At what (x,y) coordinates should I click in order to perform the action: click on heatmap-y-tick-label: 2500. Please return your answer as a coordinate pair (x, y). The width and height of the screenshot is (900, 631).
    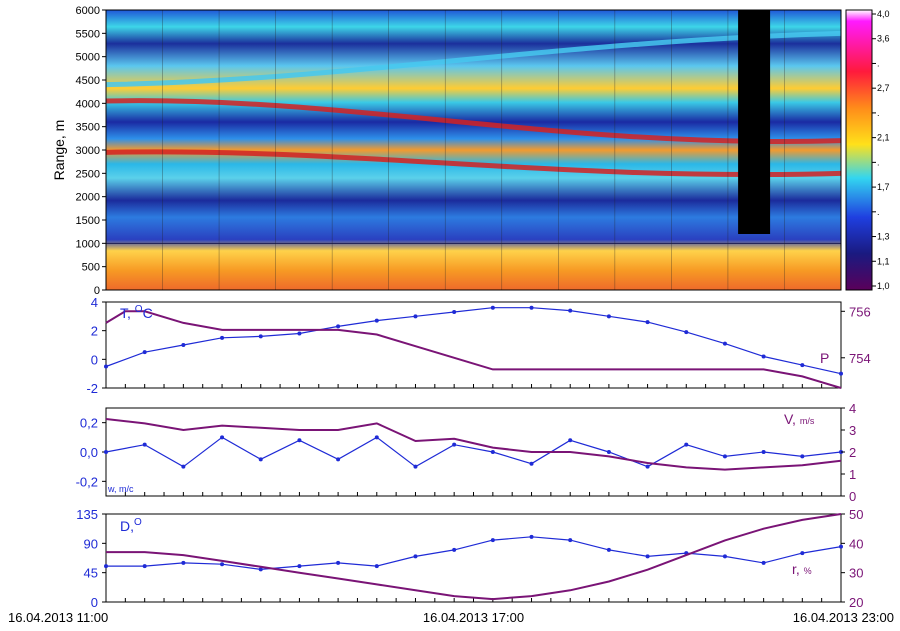
    Looking at the image, I should click on (88, 174).